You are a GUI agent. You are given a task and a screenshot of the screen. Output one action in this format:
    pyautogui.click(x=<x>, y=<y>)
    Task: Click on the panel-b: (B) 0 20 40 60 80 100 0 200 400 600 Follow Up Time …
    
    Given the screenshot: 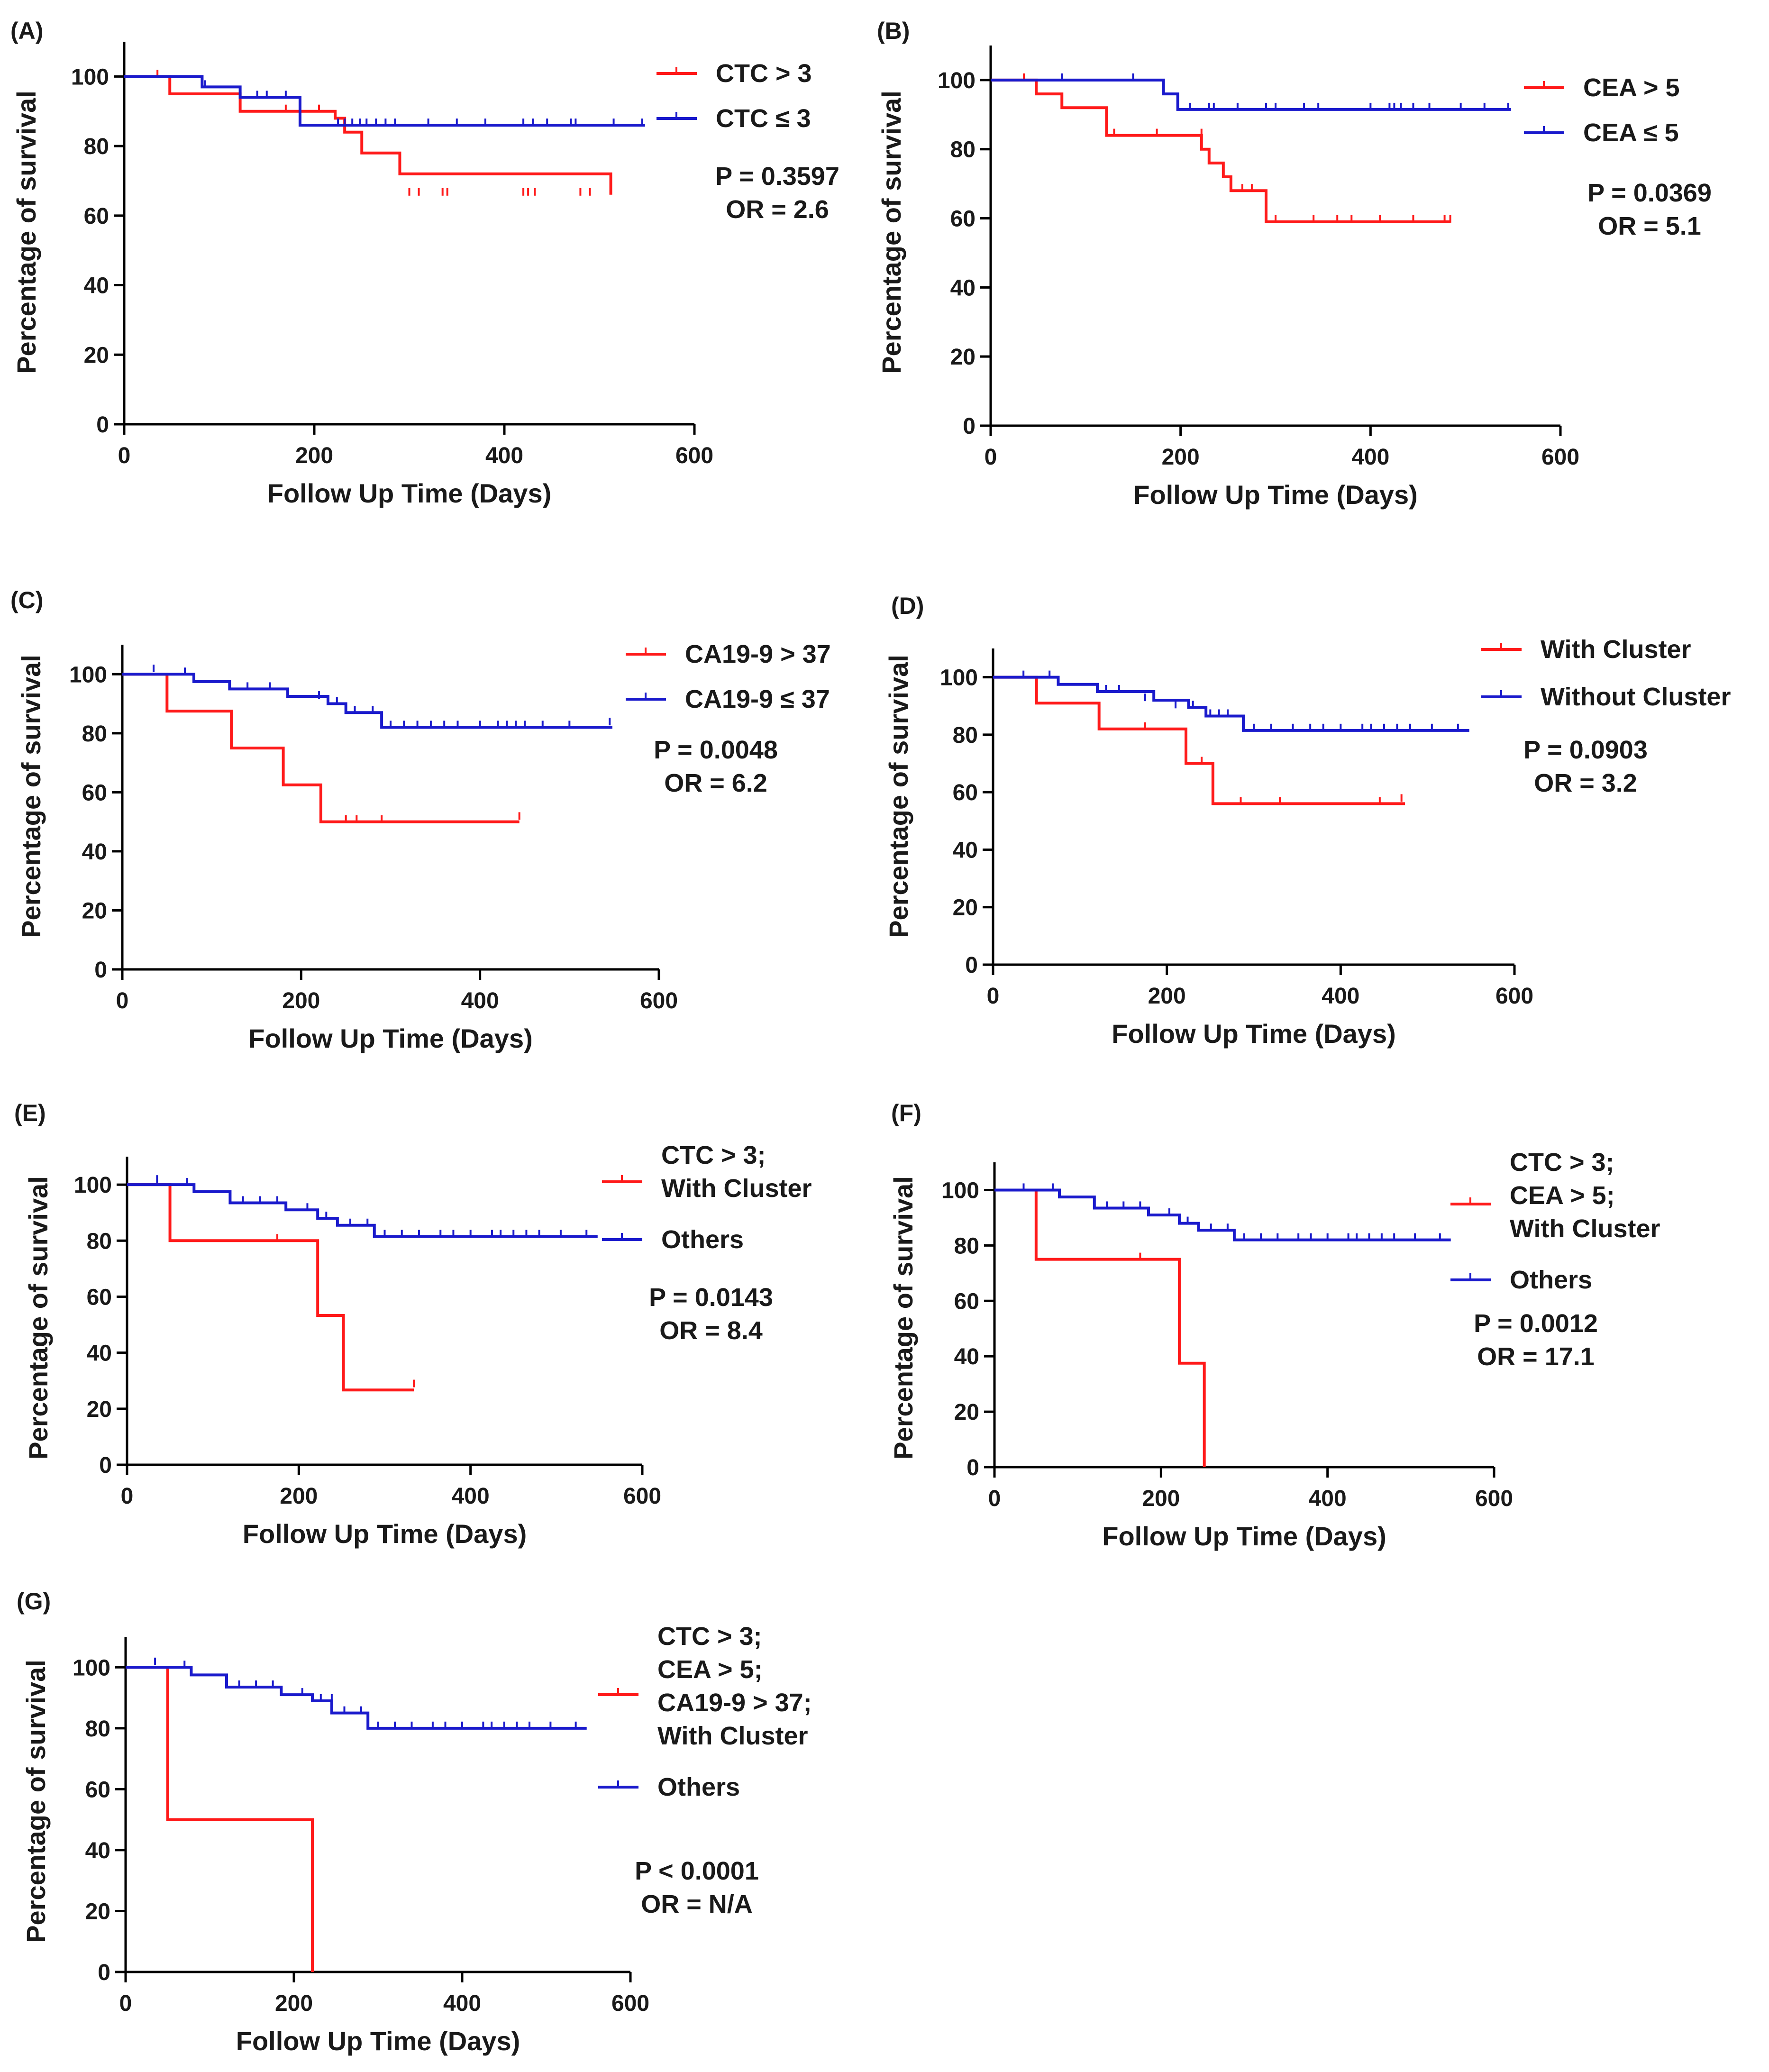 What is the action you would take?
    pyautogui.click(x=1294, y=264)
    